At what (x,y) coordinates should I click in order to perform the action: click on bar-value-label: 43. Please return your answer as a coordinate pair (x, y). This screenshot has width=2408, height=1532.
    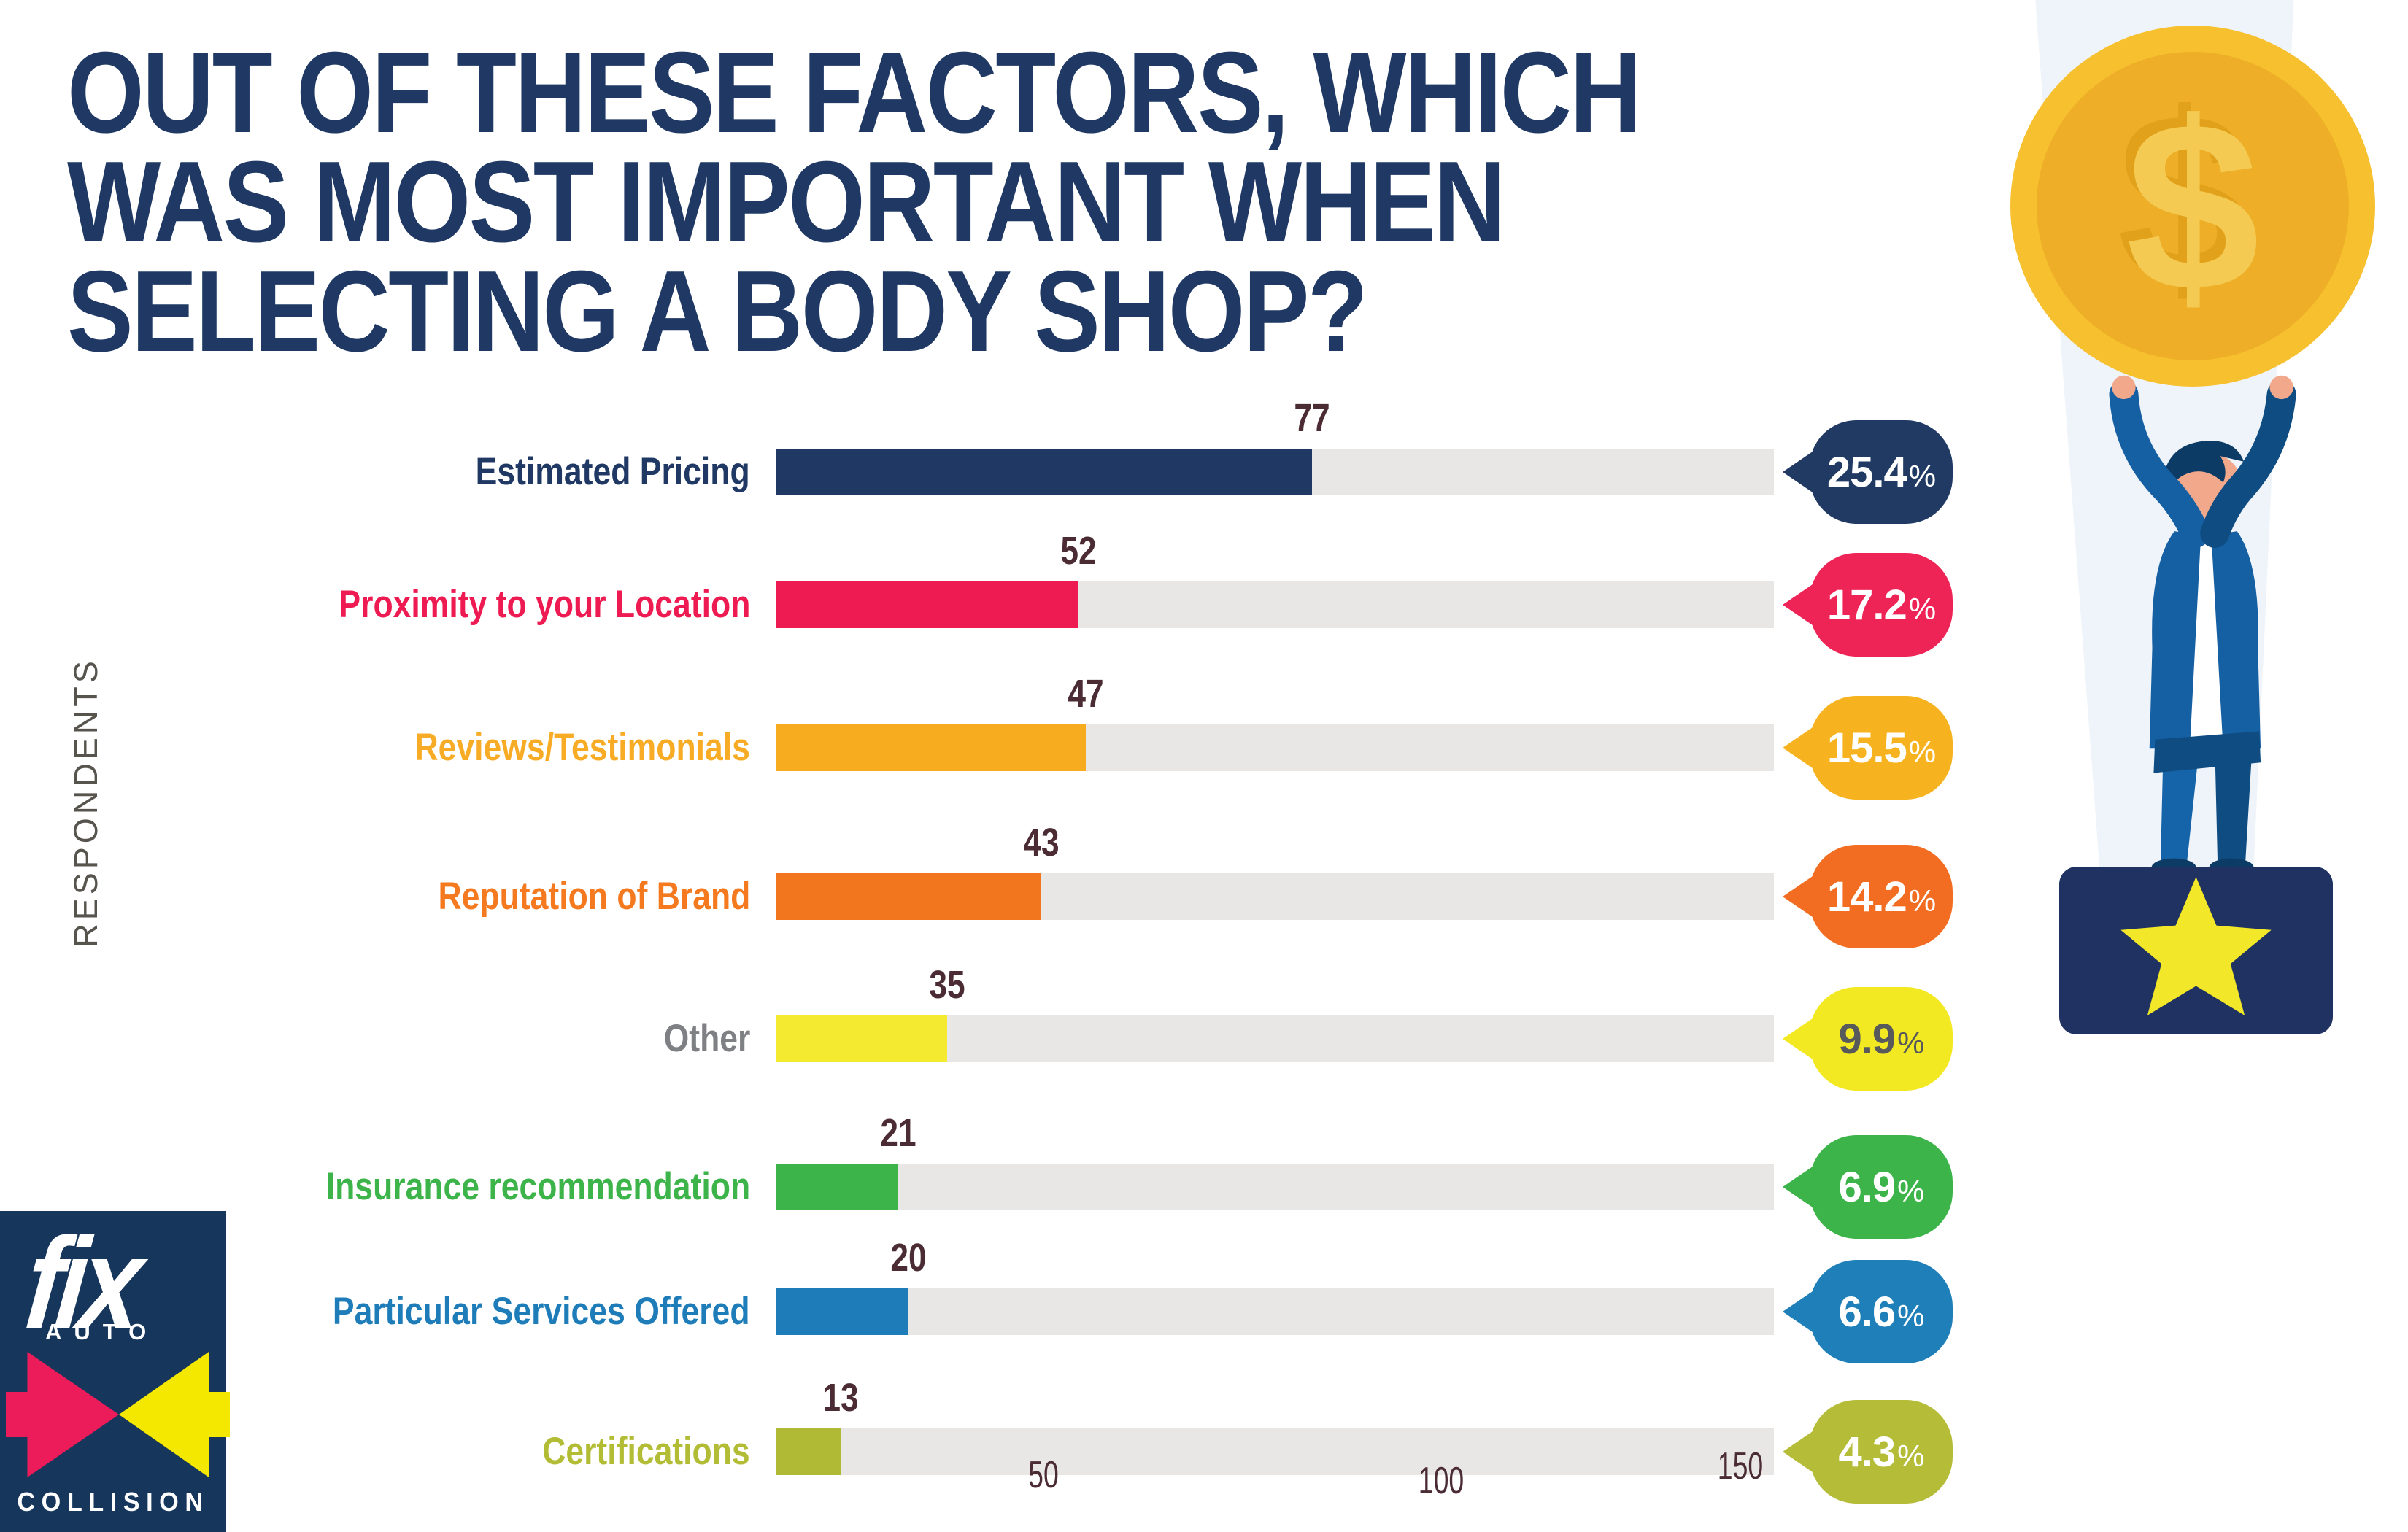
    Looking at the image, I should click on (1041, 842).